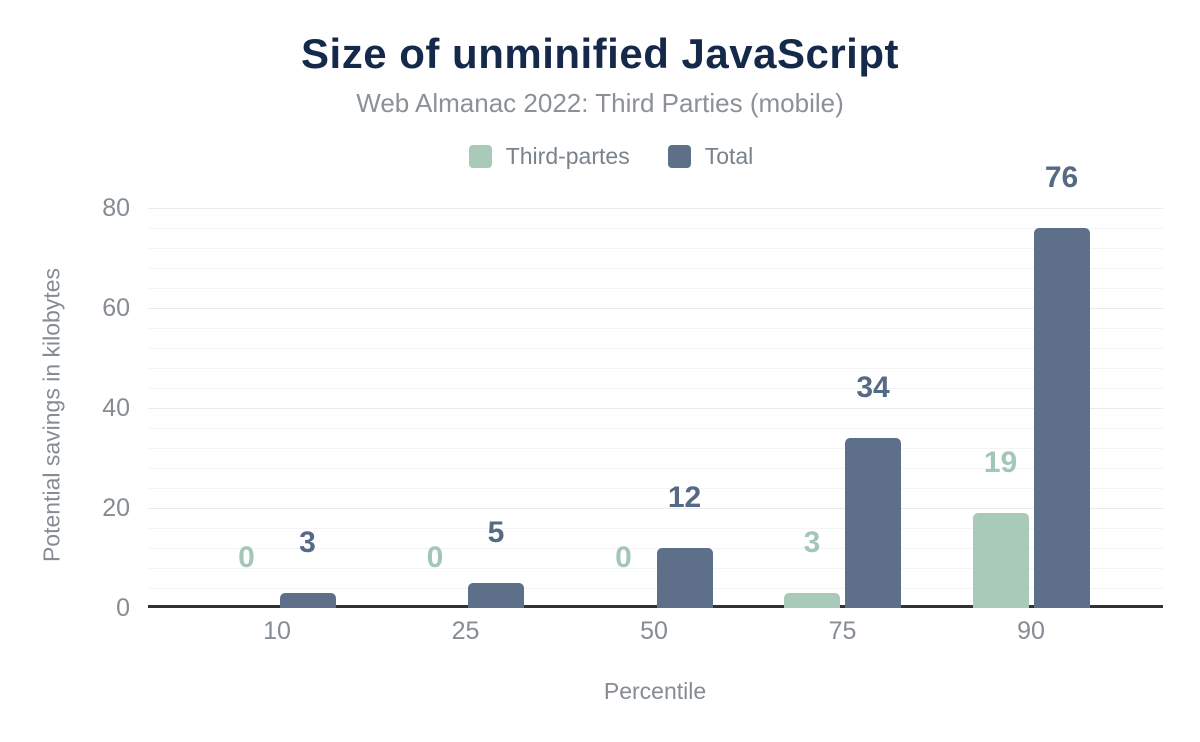 Image resolution: width=1200 pixels, height=742 pixels. I want to click on x-tick-10: 10, so click(277, 631).